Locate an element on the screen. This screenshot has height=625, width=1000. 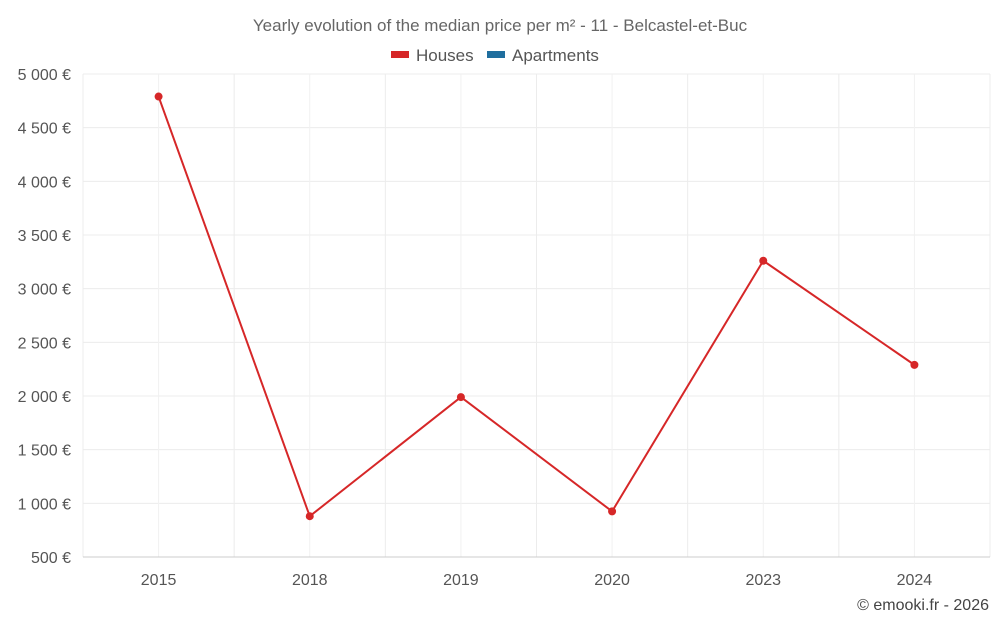
y-tick-label: 3 000 € is located at coordinates (44, 290).